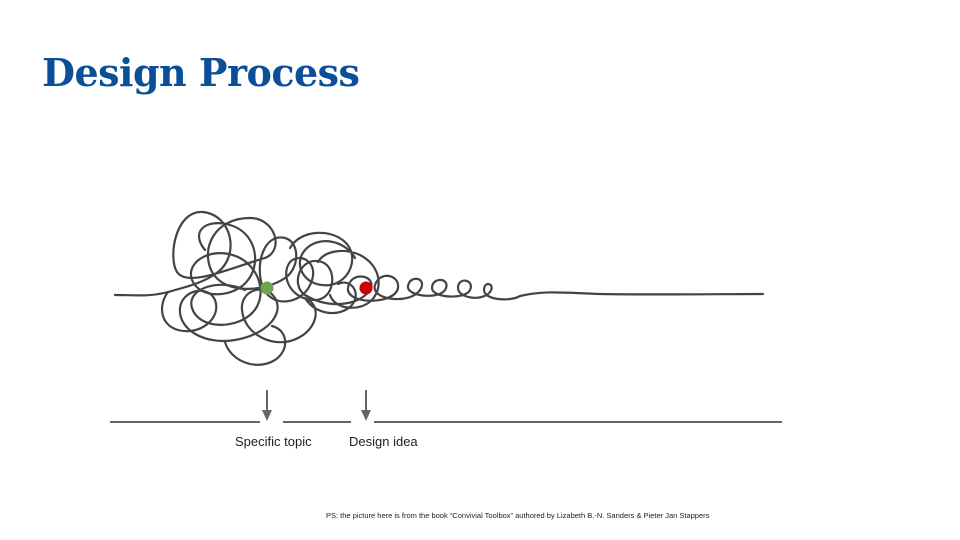 Image resolution: width=960 pixels, height=540 pixels. What do you see at coordinates (383, 441) in the screenshot?
I see `design-idea-label: Design idea` at bounding box center [383, 441].